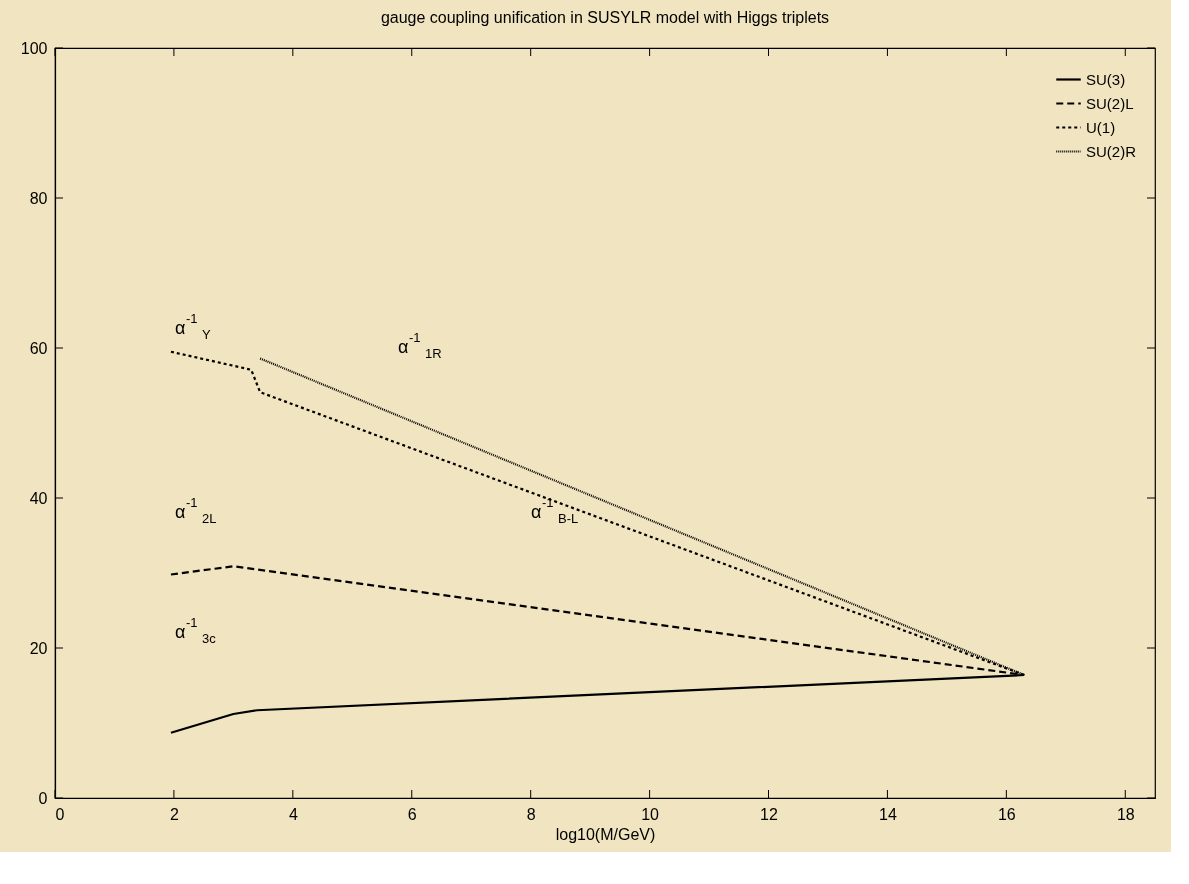  I want to click on legend-label: U(1), so click(1101, 127).